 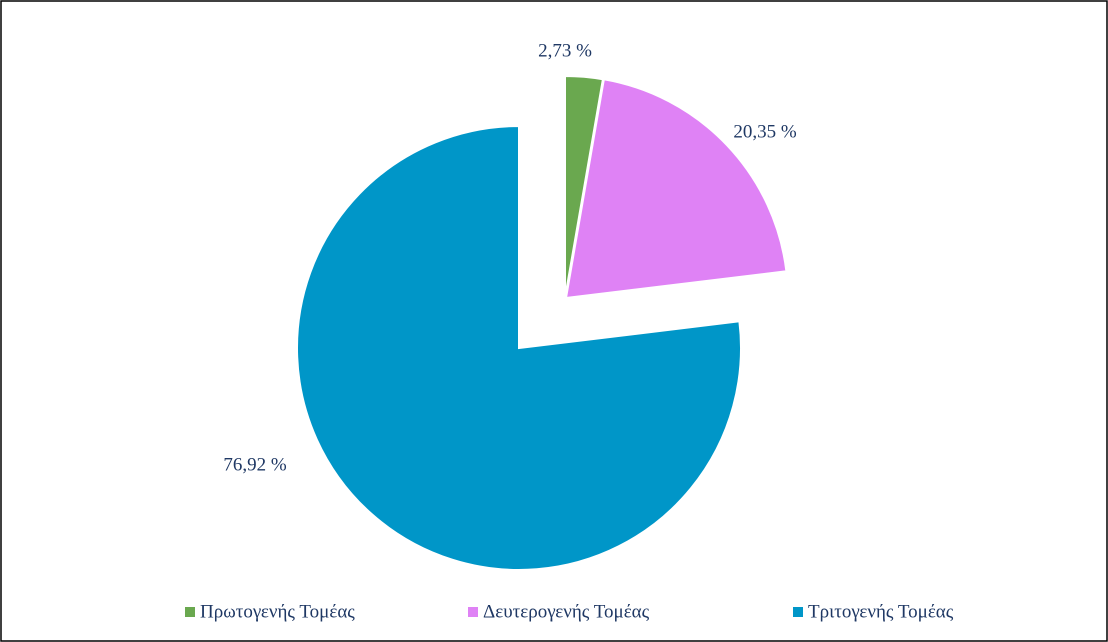 I want to click on data-label: 20,35 %, so click(x=765, y=131).